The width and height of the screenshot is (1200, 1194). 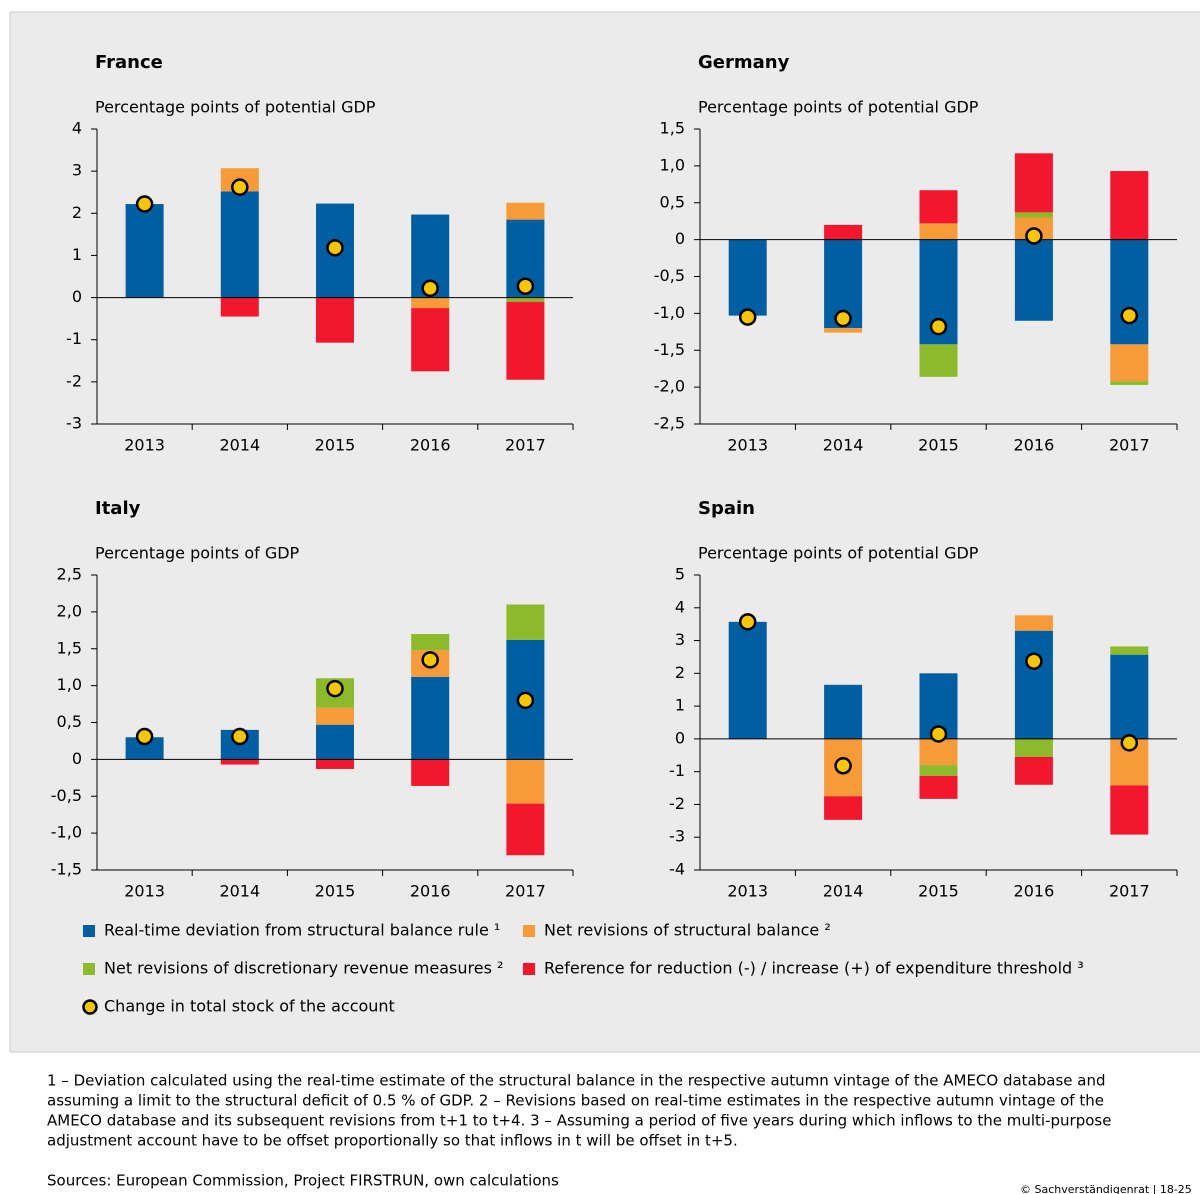 I want to click on copyright: © Sachverständigenrat | 18-25, so click(x=1106, y=1188).